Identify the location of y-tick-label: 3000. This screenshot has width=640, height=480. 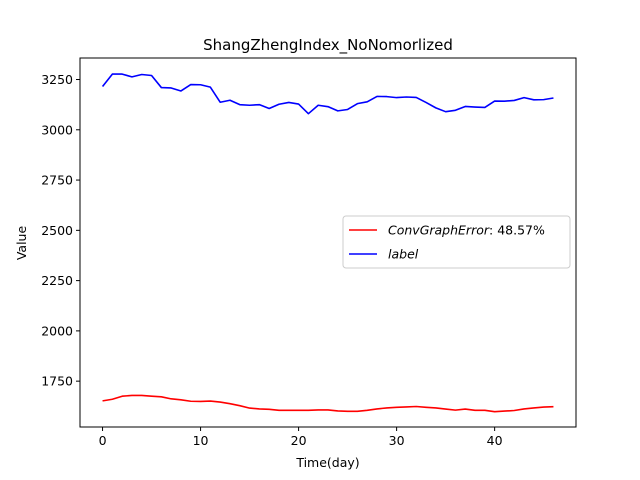
(57, 129).